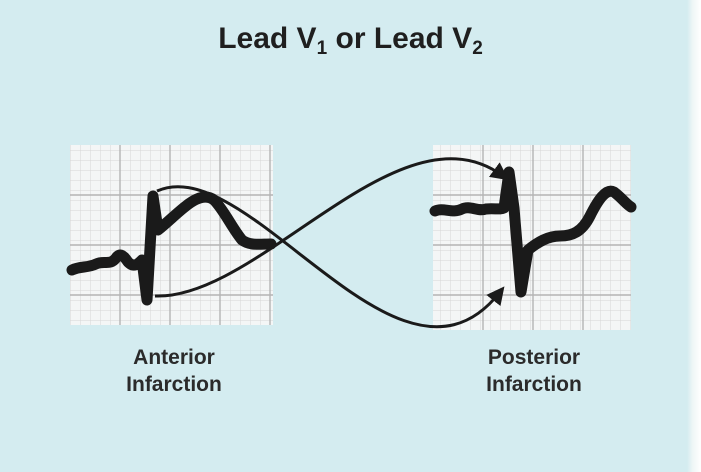 Image resolution: width=701 pixels, height=472 pixels. What do you see at coordinates (534, 357) in the screenshot?
I see `posterior-caption-line1: Posterior` at bounding box center [534, 357].